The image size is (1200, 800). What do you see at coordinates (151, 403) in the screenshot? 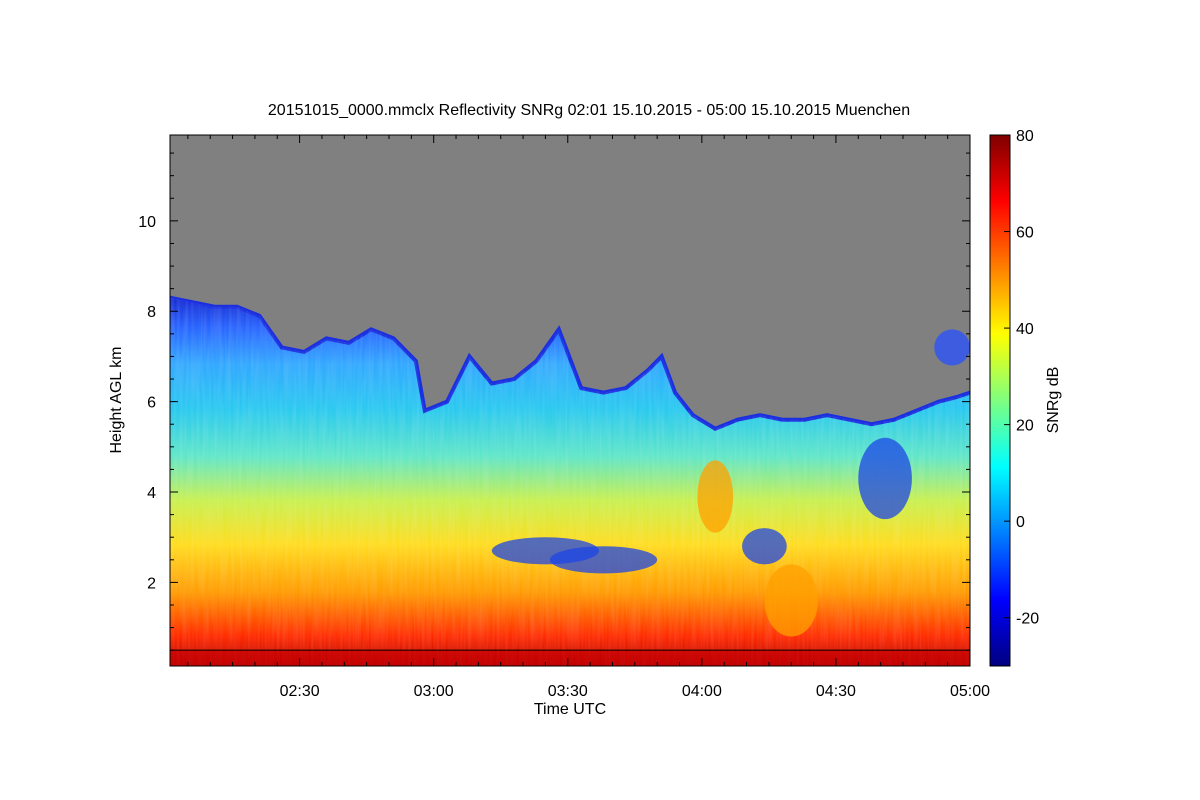
I see `y-tick-label: 6` at bounding box center [151, 403].